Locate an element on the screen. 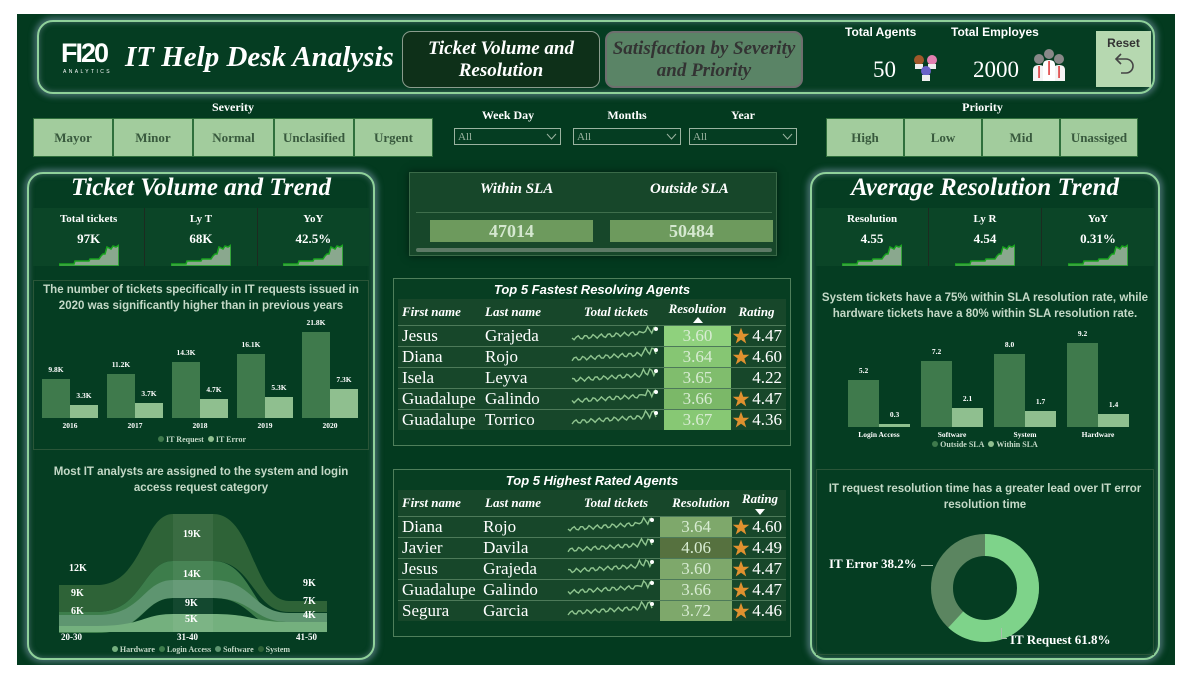 This screenshot has height=688, width=1200. severity-chip-urgent: Urgent is located at coordinates (393, 137).